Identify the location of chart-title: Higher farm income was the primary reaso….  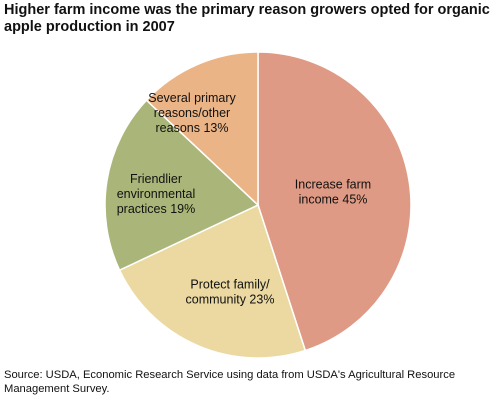
(247, 18).